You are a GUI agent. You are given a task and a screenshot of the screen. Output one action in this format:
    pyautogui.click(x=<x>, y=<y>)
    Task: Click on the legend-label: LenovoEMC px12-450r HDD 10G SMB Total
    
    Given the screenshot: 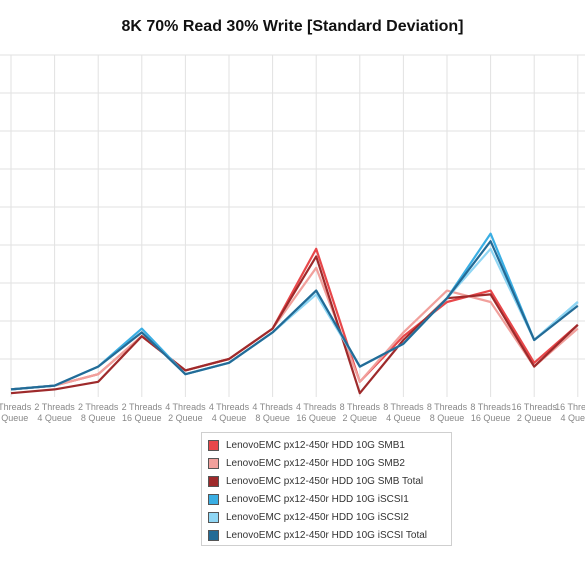 What is the action you would take?
    pyautogui.click(x=325, y=481)
    